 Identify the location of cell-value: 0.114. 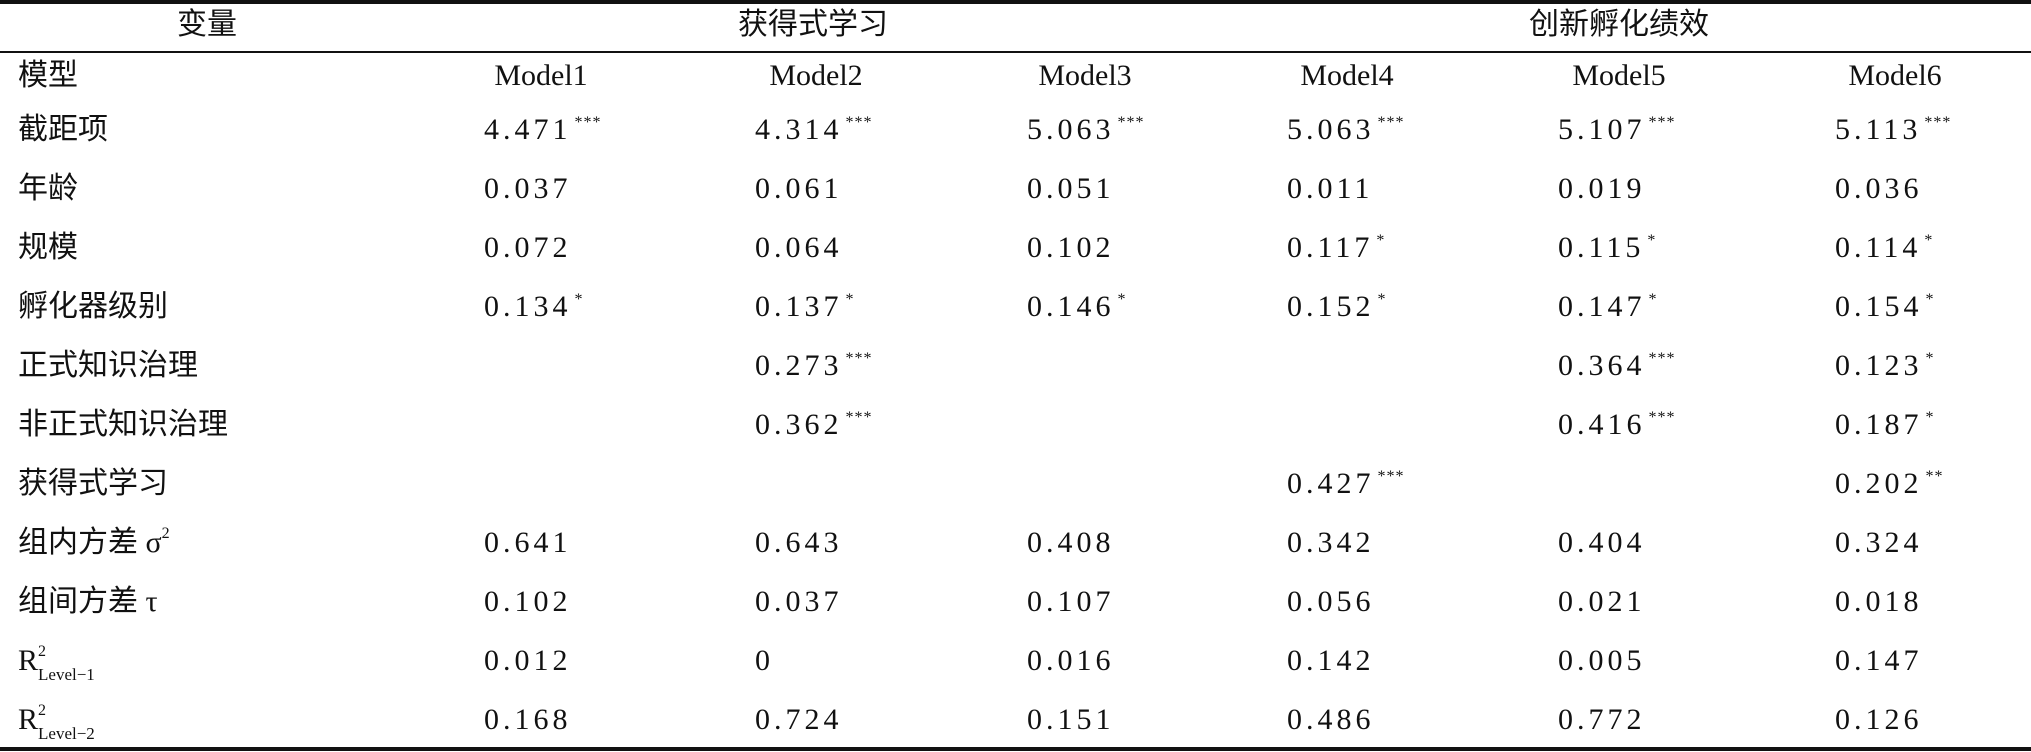
(1878, 247).